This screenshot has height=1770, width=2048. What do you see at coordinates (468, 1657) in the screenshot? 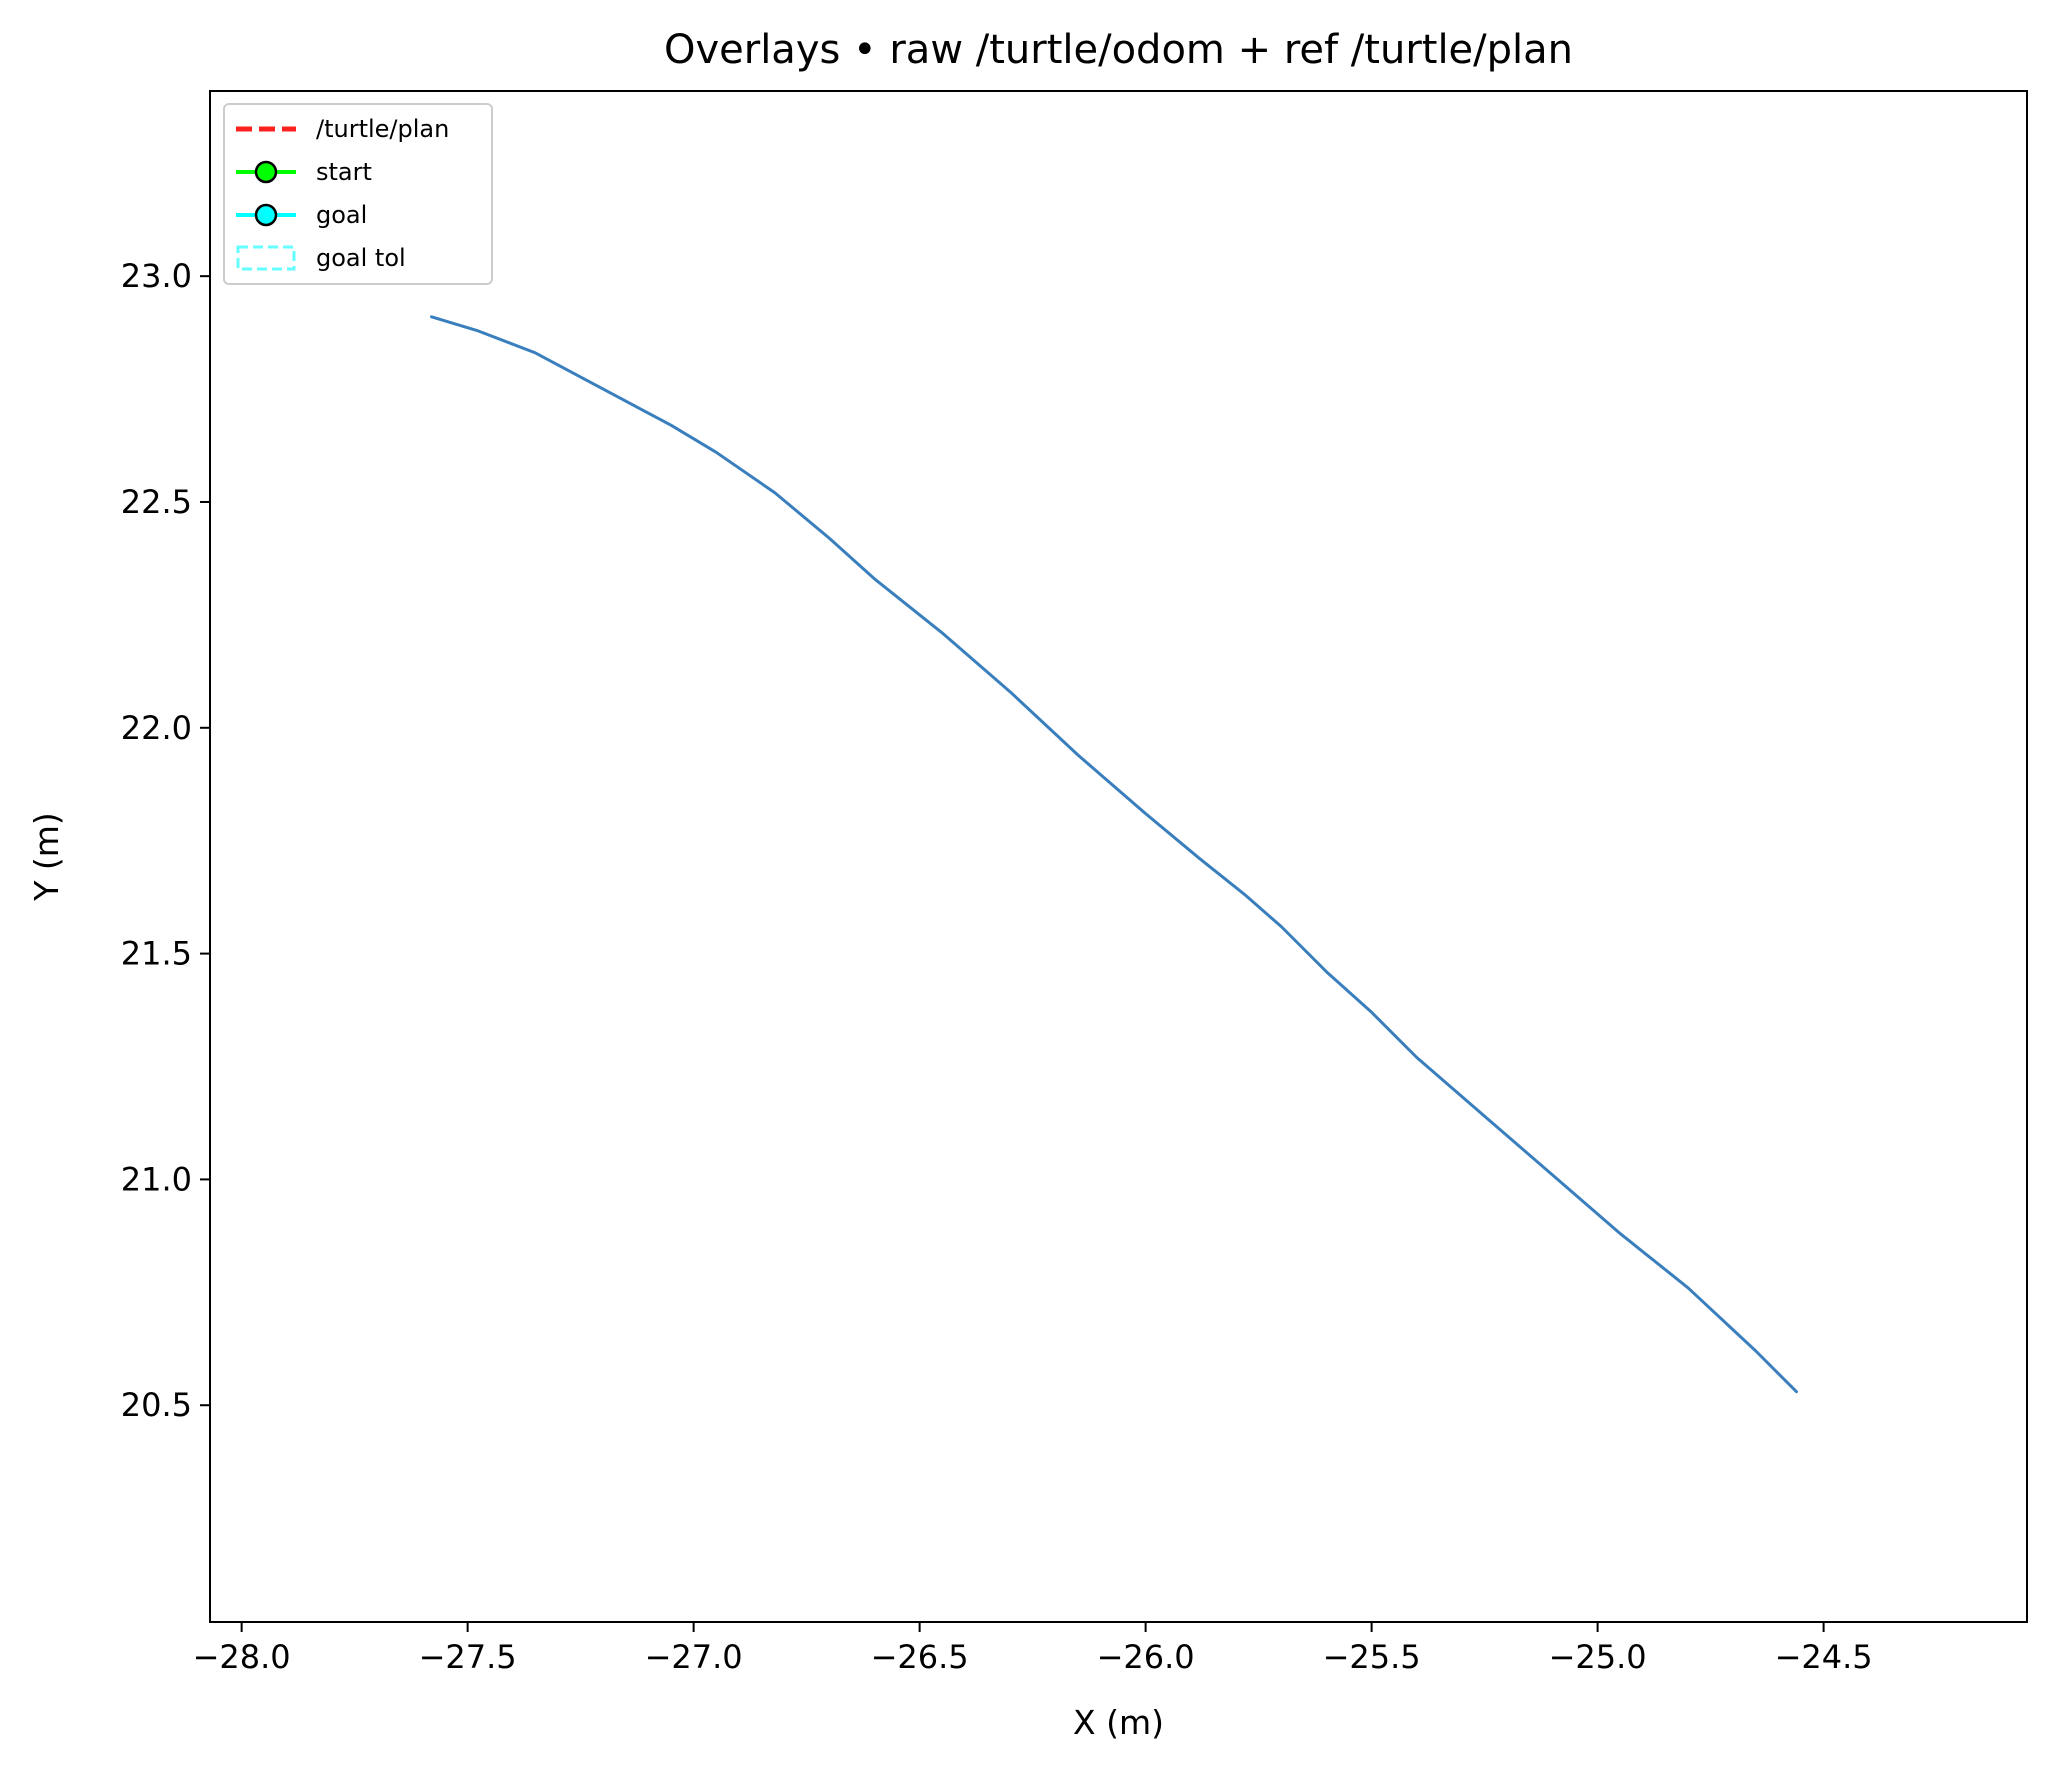
I see `x-tick-label: −27.5` at bounding box center [468, 1657].